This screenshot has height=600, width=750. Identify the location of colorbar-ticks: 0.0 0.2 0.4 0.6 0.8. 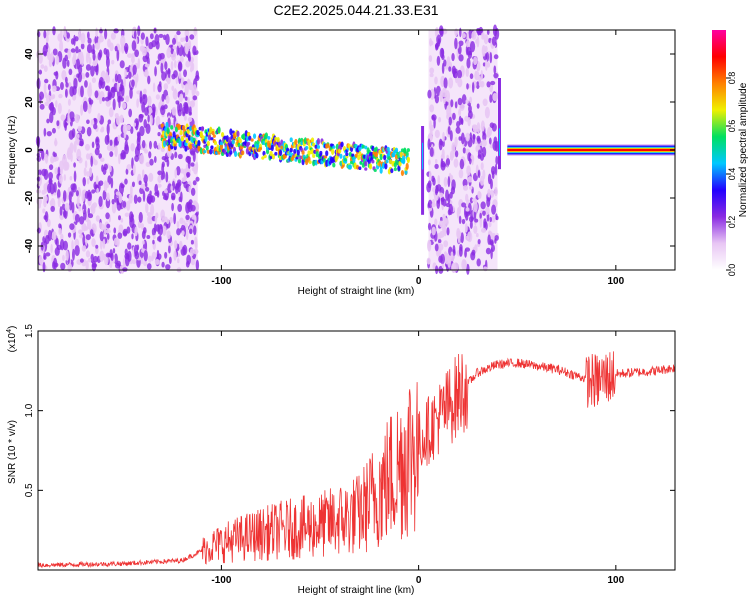
(731, 174).